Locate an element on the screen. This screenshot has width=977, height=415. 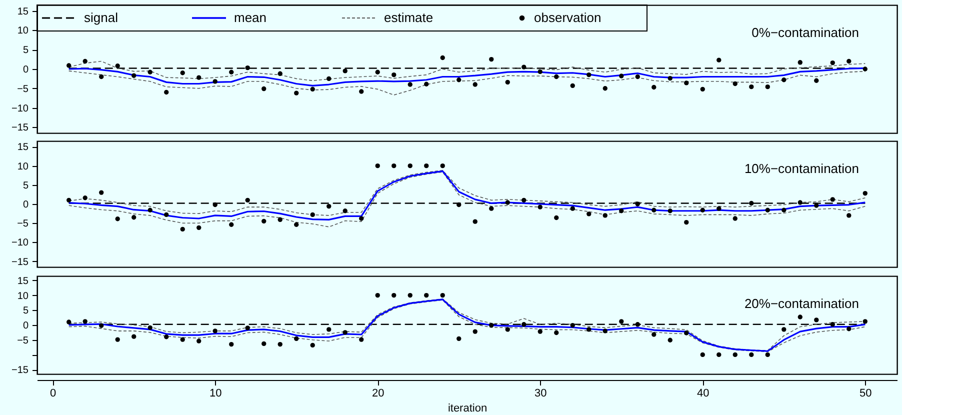
x-tick-label: 0 is located at coordinates (53, 394).